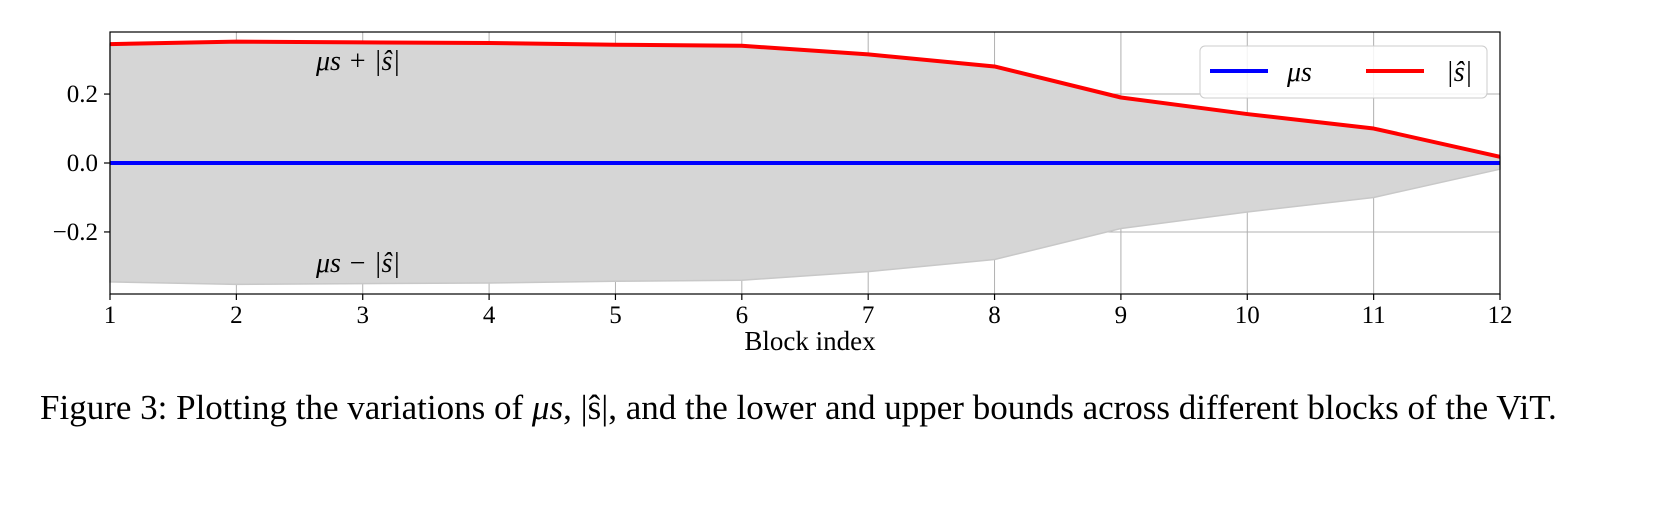 Image resolution: width=1671 pixels, height=522 pixels. What do you see at coordinates (615, 315) in the screenshot?
I see `x-tick-label: 5` at bounding box center [615, 315].